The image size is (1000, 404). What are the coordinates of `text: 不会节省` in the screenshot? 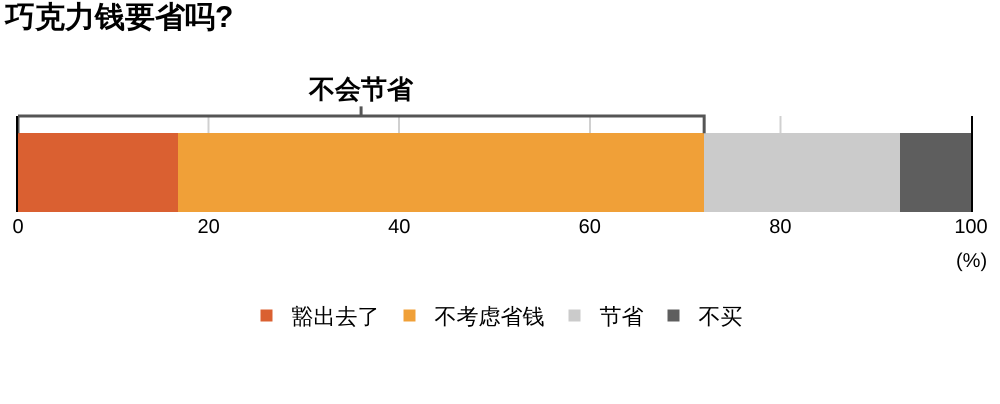 It's located at (361, 89).